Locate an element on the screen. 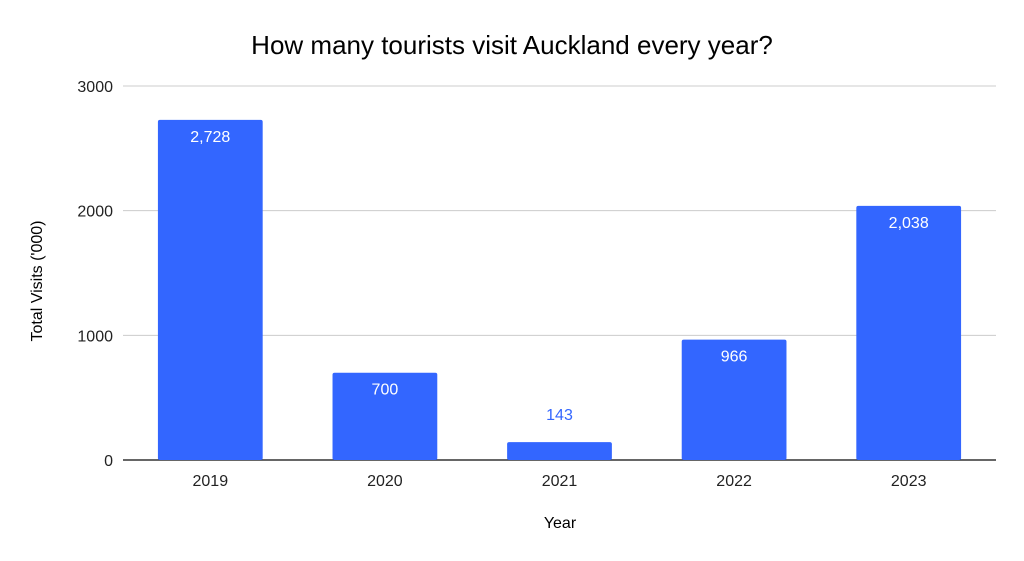 The width and height of the screenshot is (1024, 561). data-label-2021: 143 is located at coordinates (559, 415).